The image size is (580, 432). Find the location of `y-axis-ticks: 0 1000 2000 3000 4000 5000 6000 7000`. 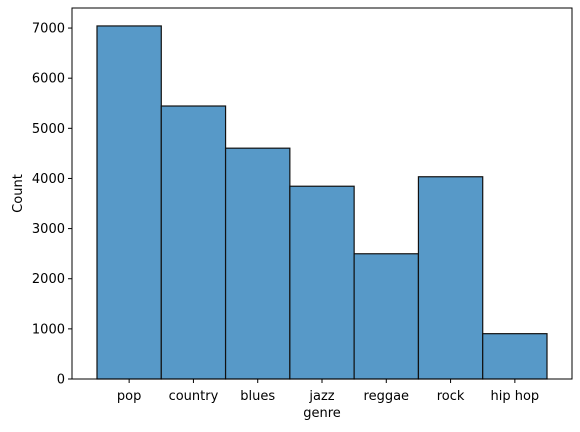

y-axis-ticks: 0 1000 2000 3000 4000 5000 6000 7000 is located at coordinates (52, 205).